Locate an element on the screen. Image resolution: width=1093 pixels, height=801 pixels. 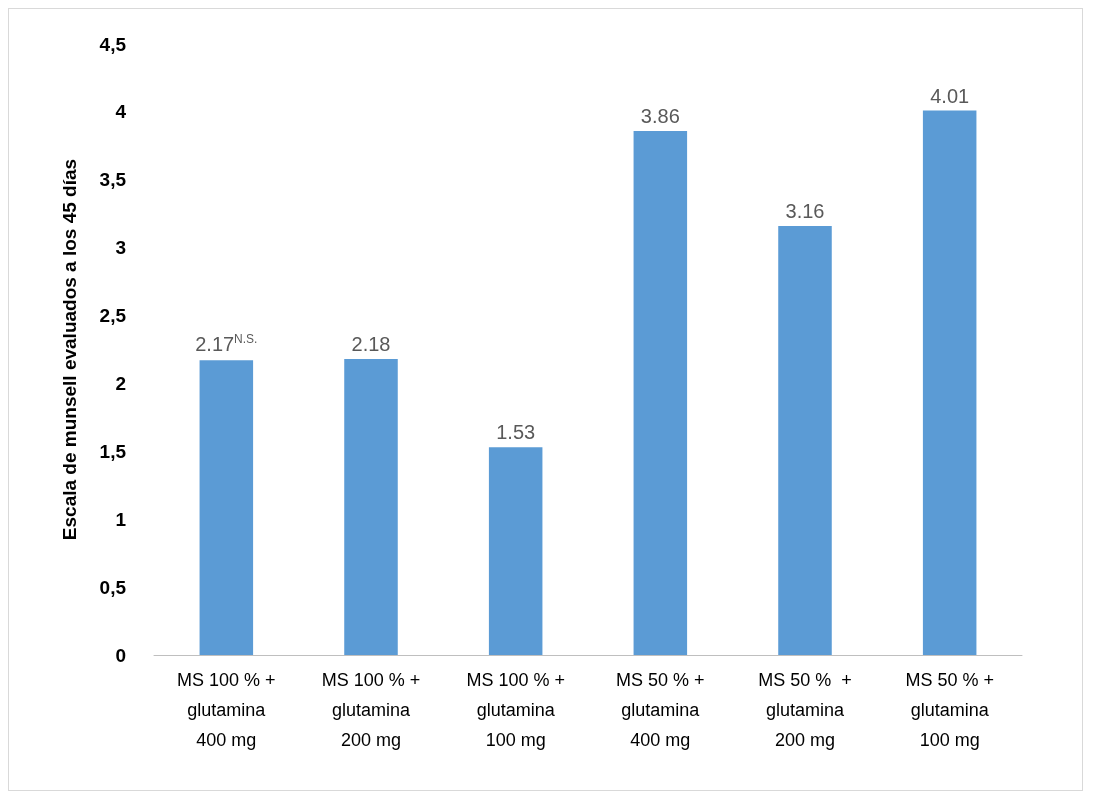
y-tick-label: 2,5 is located at coordinates (113, 316).